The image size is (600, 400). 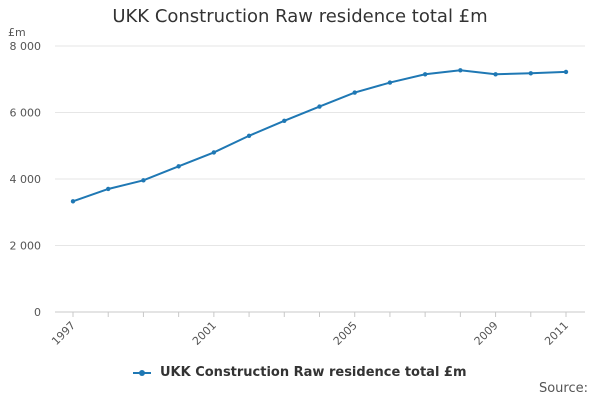 I want to click on x-tick-label: 1997, so click(x=63, y=333).